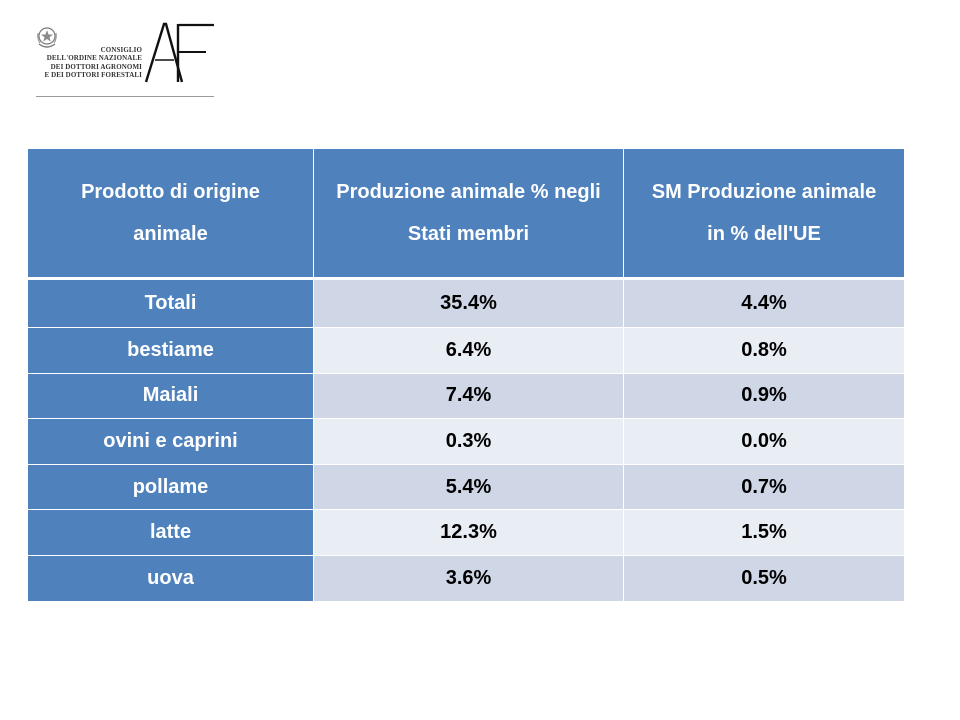 This screenshot has height=720, width=960. I want to click on logo-divider, so click(125, 96).